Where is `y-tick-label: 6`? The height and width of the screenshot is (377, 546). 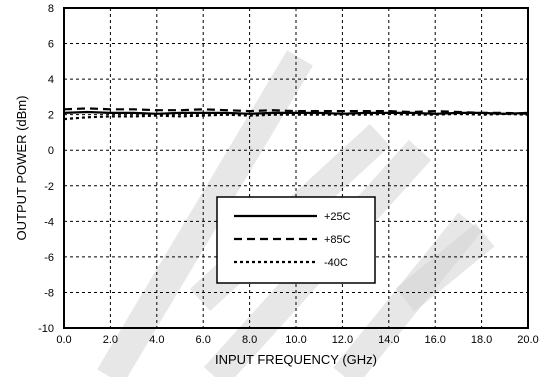
y-tick-label: 6 is located at coordinates (51, 45).